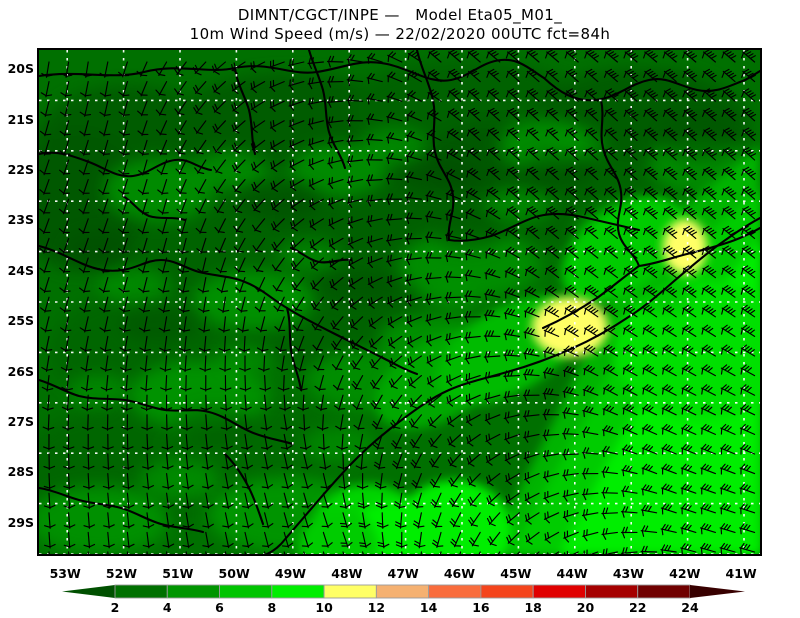 This screenshot has width=800, height=618. What do you see at coordinates (178, 573) in the screenshot?
I see `x-tick-51W: 51W` at bounding box center [178, 573].